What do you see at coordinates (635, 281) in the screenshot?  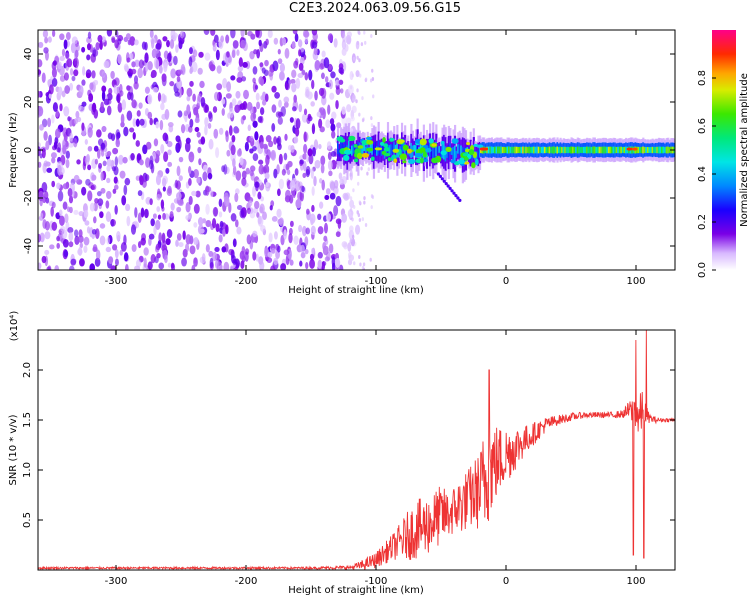 I see `x-tick-label: 100` at bounding box center [635, 281].